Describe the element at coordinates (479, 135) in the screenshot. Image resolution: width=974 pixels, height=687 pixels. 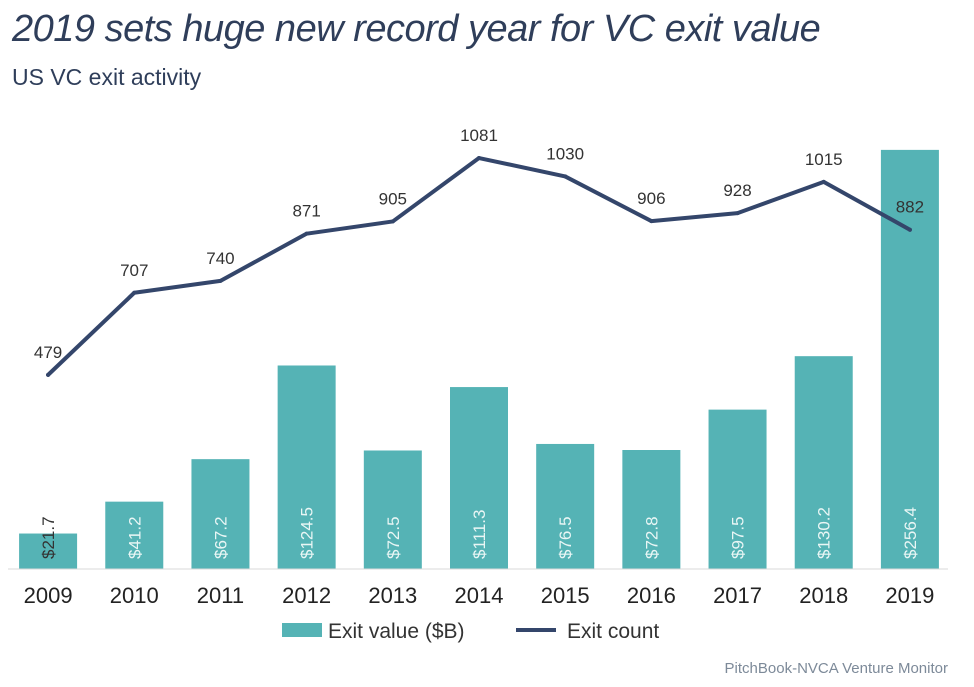
I see `line-label-2014: 1081` at that location.